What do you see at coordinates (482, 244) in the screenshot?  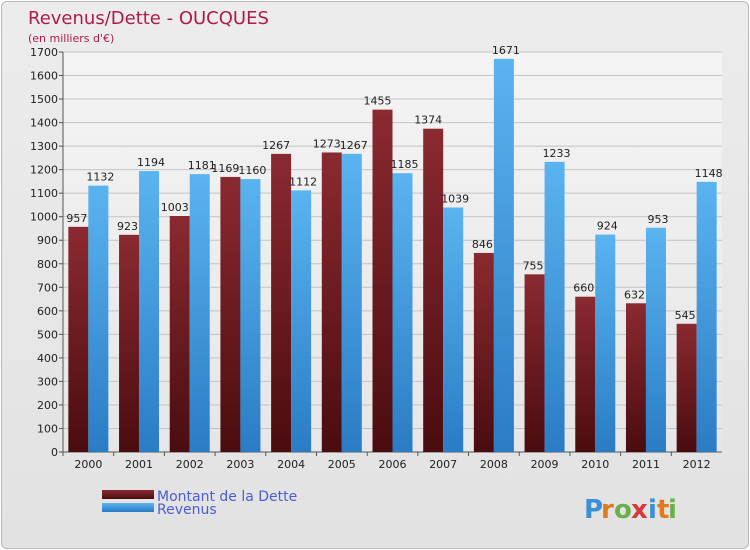 I see `debt-data-label: 846` at bounding box center [482, 244].